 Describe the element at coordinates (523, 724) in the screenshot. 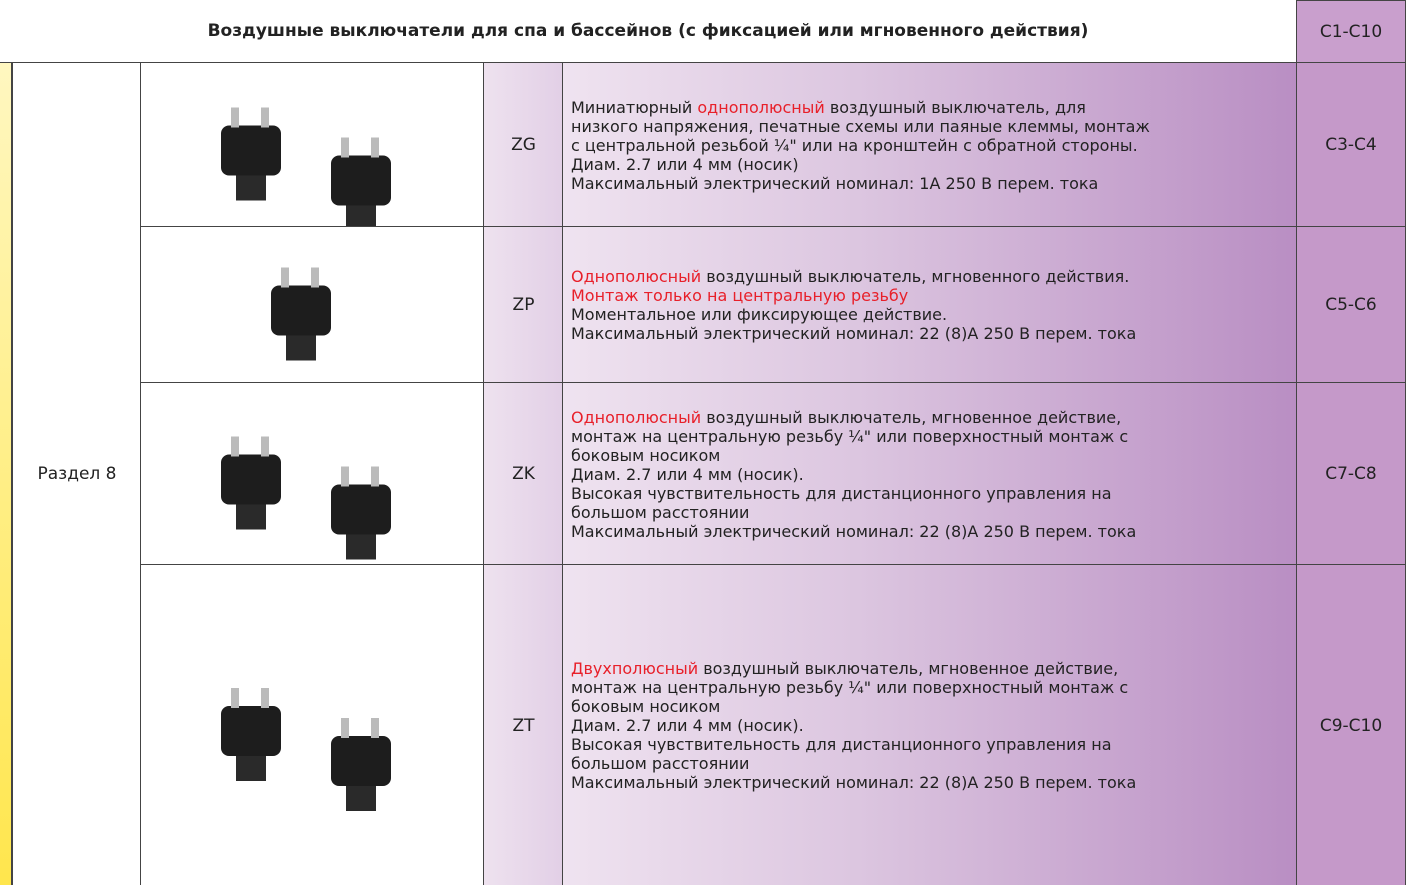

I see `product-code: ZT` at that location.